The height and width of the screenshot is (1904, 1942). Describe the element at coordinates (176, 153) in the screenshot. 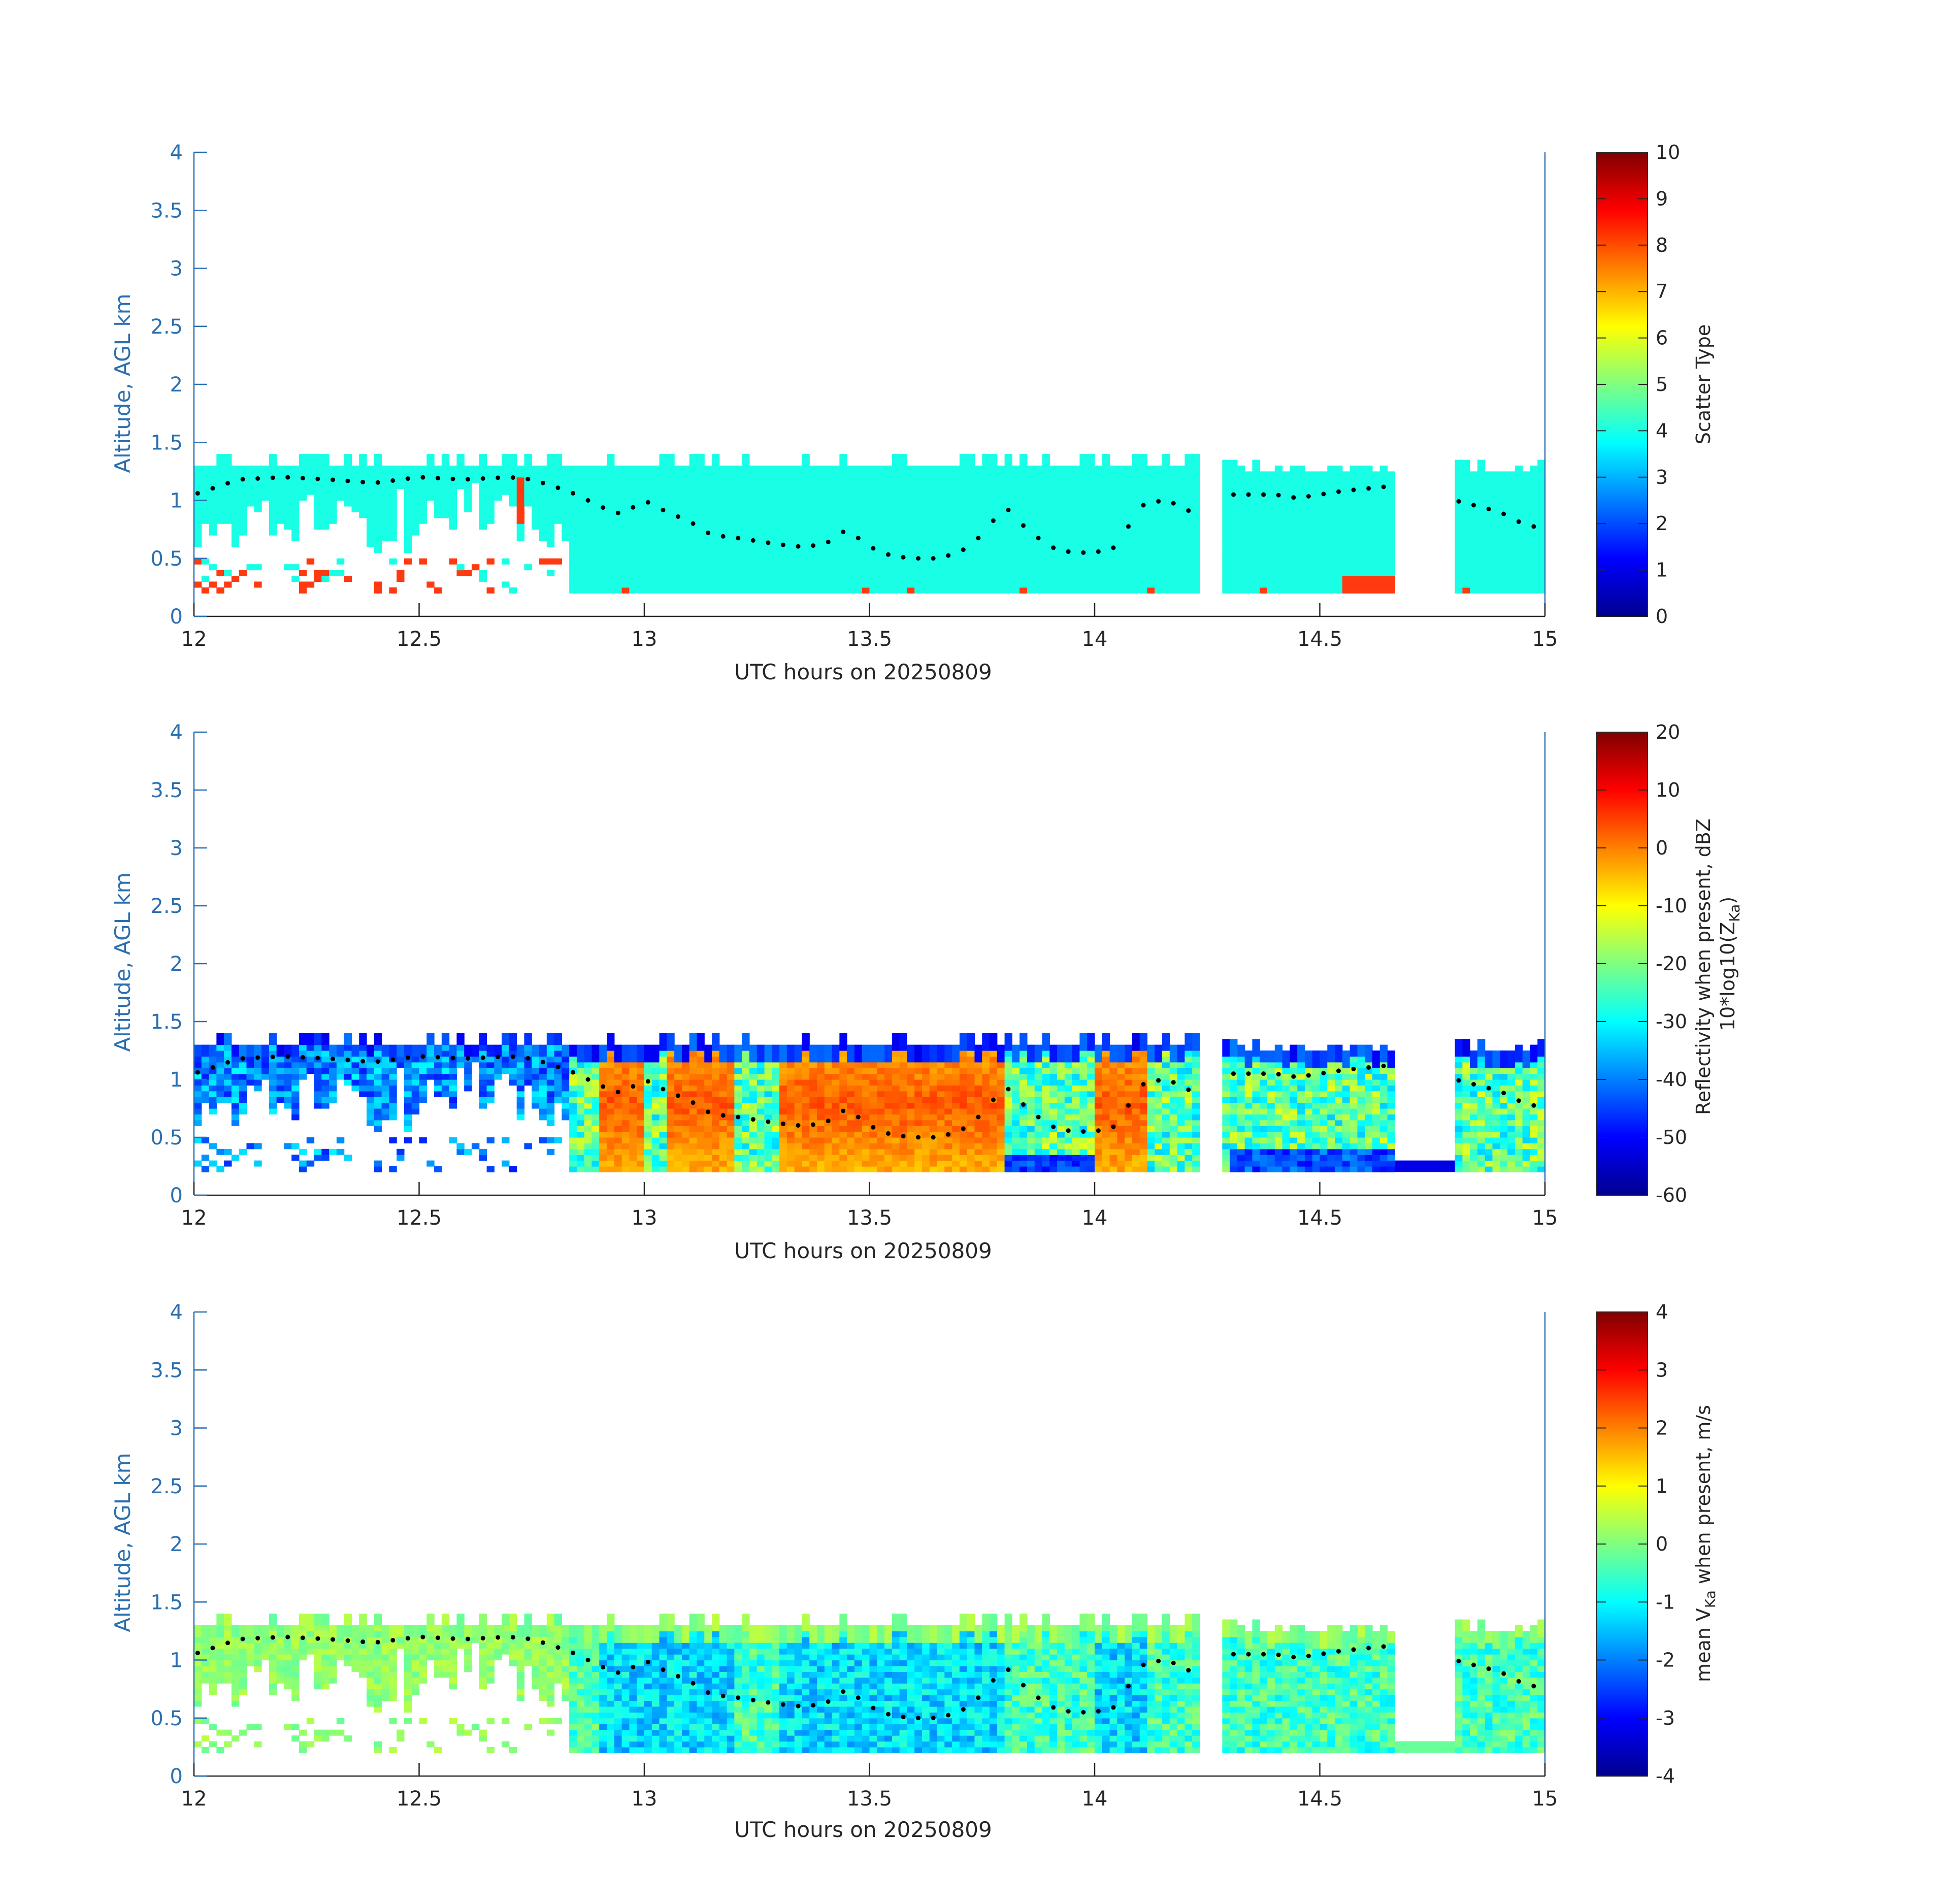

I see `y-tick-label: 4` at that location.